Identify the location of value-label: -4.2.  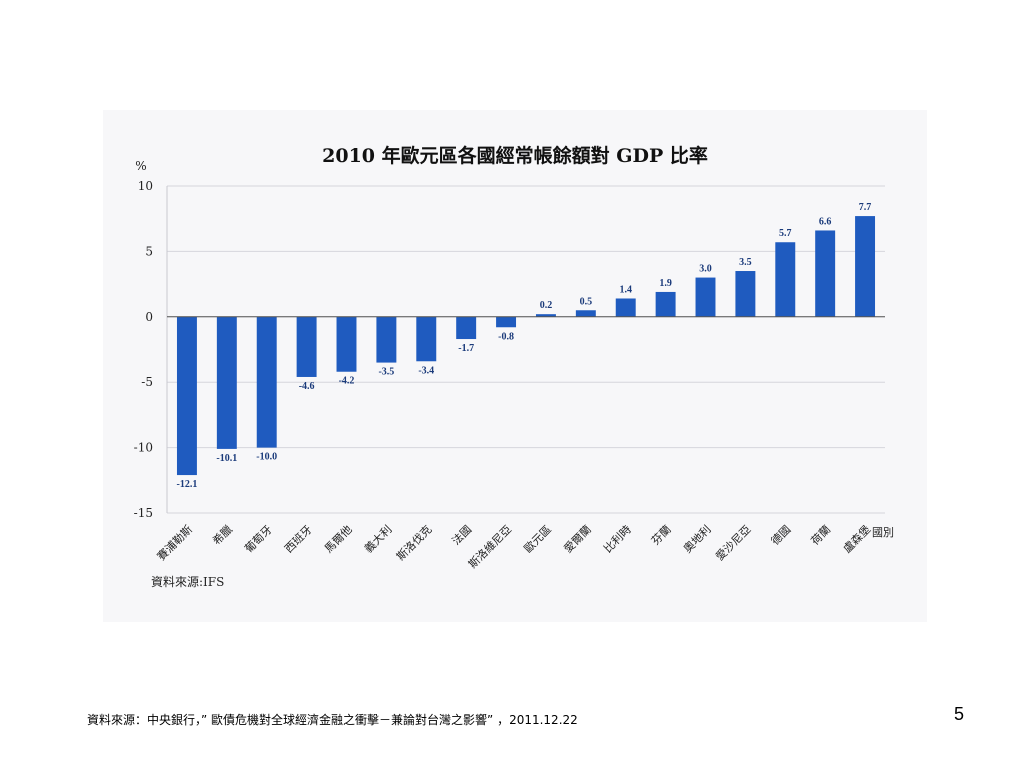
(347, 381).